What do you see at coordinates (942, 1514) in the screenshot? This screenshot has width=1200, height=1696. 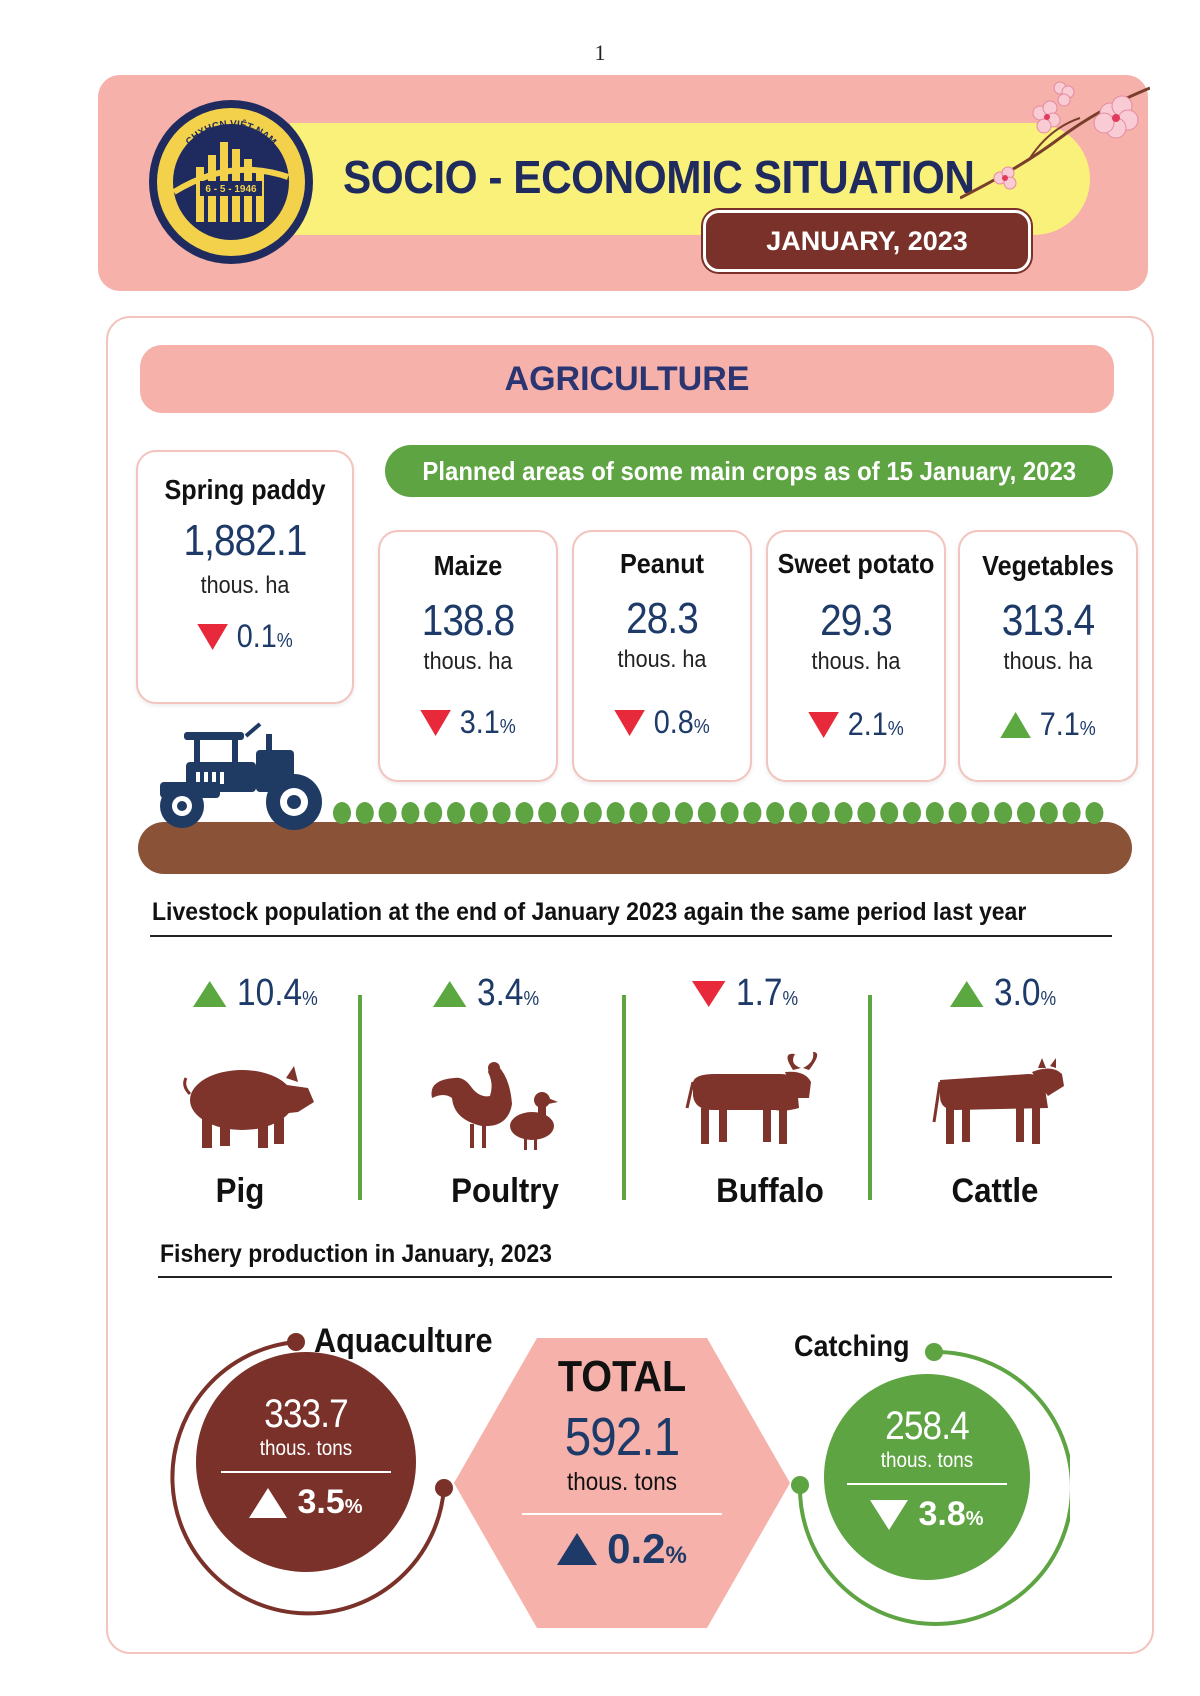 I see `catching-change-value: 3.8` at bounding box center [942, 1514].